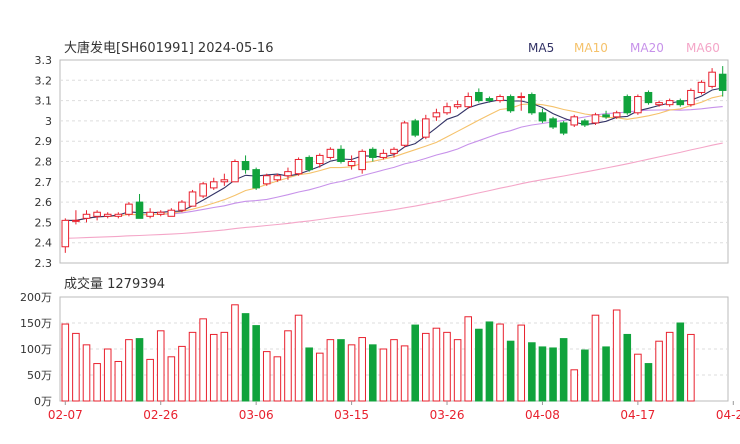 This screenshot has width=740, height=444. I want to click on price-tick-label: 2.6, so click(44, 202).